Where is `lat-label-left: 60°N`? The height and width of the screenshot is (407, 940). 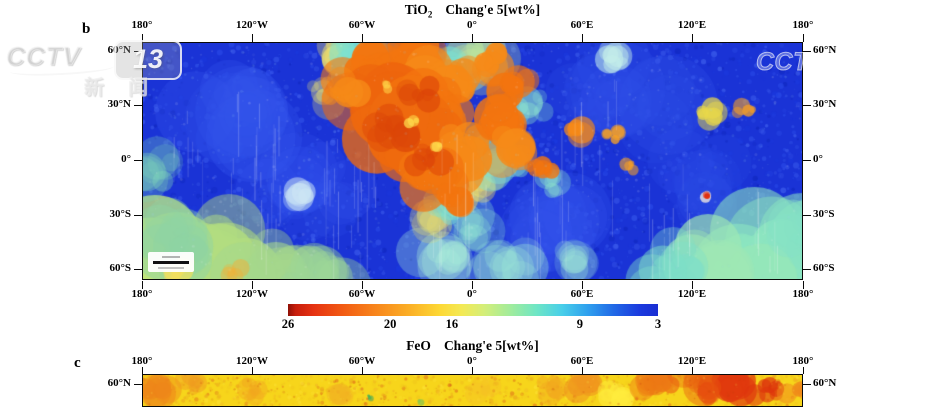
lat-label-left: 60°N is located at coordinates (119, 50).